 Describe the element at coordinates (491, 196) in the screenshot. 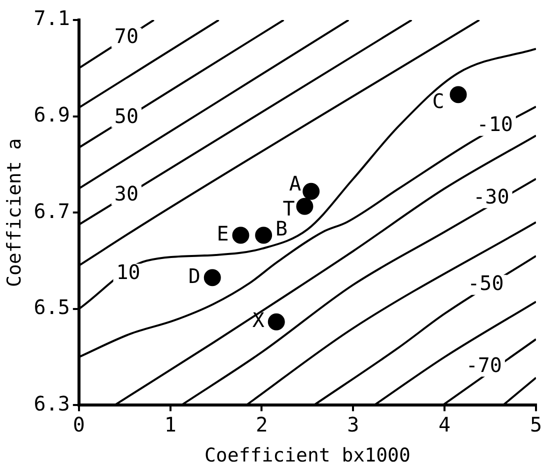

I see `annotation: -30` at that location.